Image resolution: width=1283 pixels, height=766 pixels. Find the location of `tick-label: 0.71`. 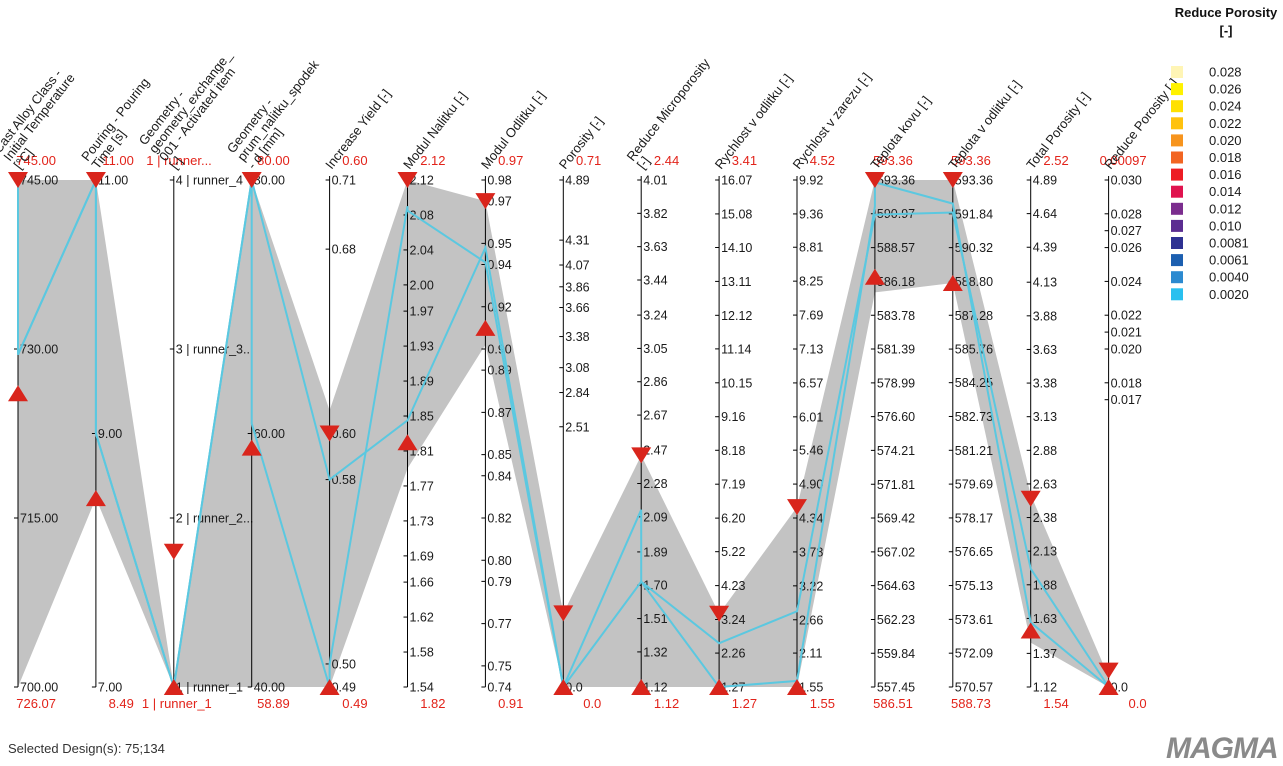

tick-label: 0.71 is located at coordinates (344, 181).